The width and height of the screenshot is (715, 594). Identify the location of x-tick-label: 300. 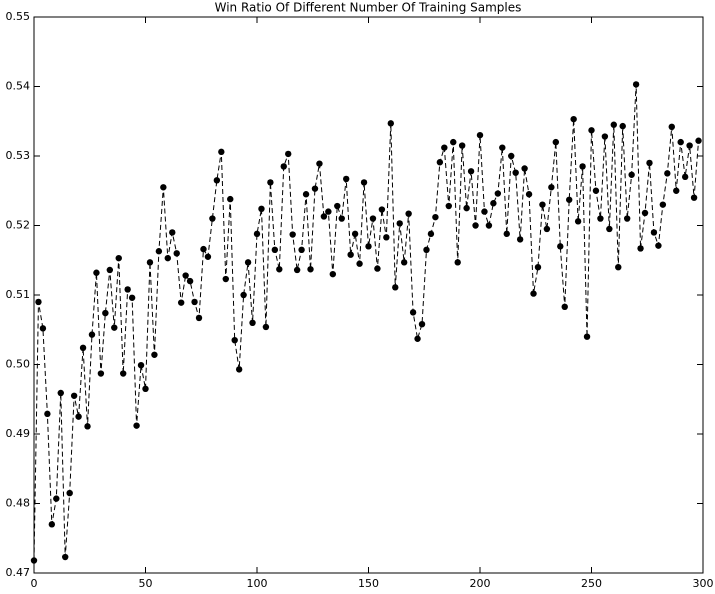
(703, 583).